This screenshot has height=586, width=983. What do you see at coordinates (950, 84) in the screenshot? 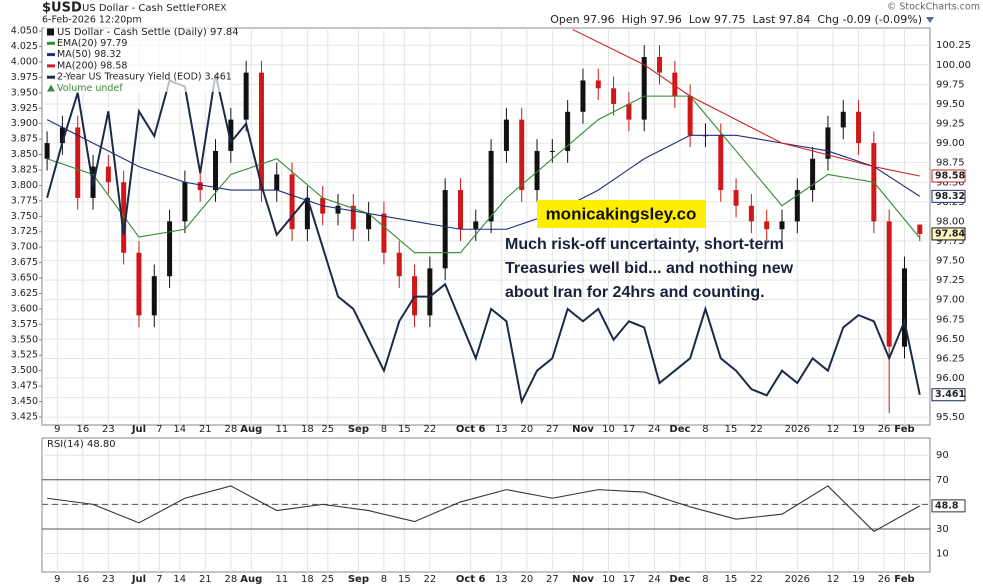
I see `y-tick-label: 99.75` at bounding box center [950, 84].